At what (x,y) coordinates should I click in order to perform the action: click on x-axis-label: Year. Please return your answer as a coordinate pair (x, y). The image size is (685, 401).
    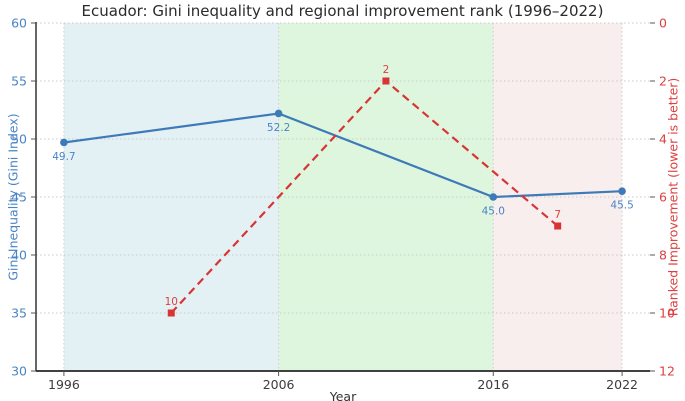
    Looking at the image, I should click on (343, 395).